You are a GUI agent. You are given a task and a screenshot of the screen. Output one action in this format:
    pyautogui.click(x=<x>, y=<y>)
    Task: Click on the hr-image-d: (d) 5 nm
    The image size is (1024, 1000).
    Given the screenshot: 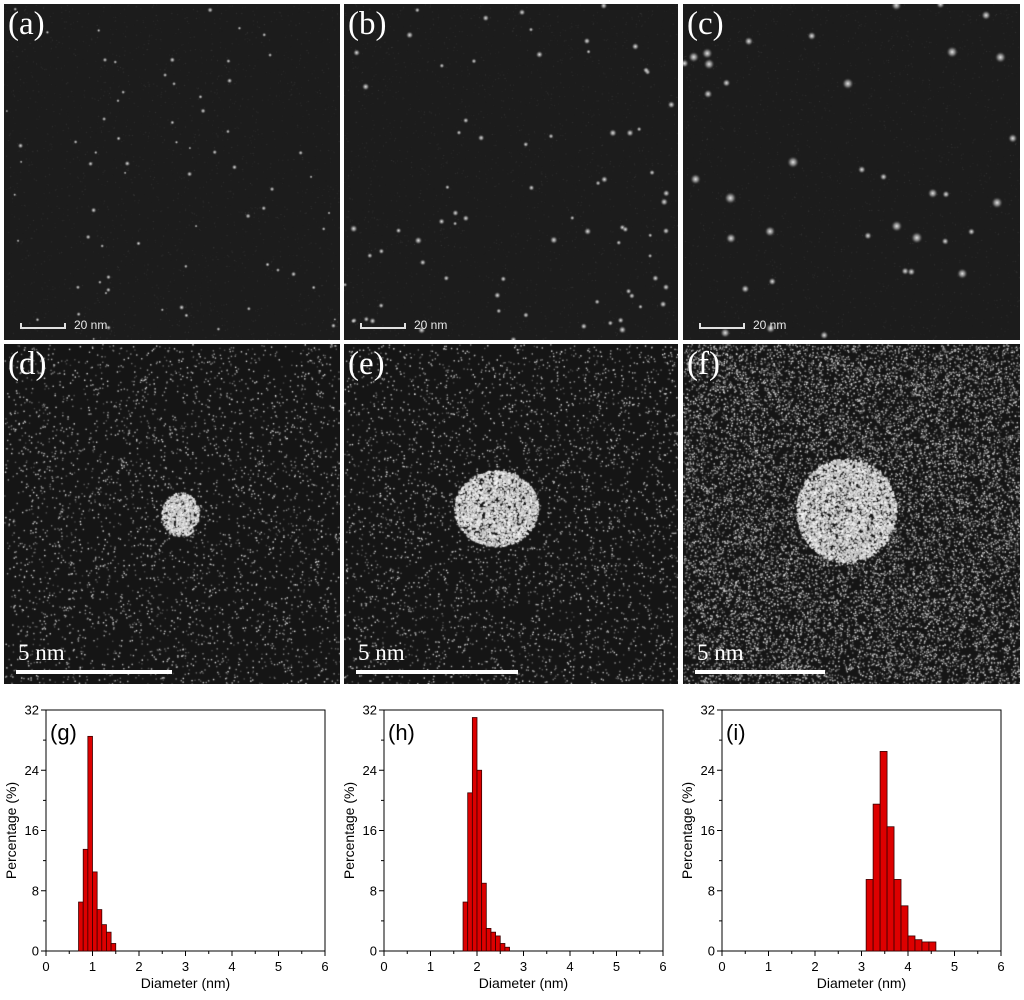 What is the action you would take?
    pyautogui.click(x=172, y=514)
    